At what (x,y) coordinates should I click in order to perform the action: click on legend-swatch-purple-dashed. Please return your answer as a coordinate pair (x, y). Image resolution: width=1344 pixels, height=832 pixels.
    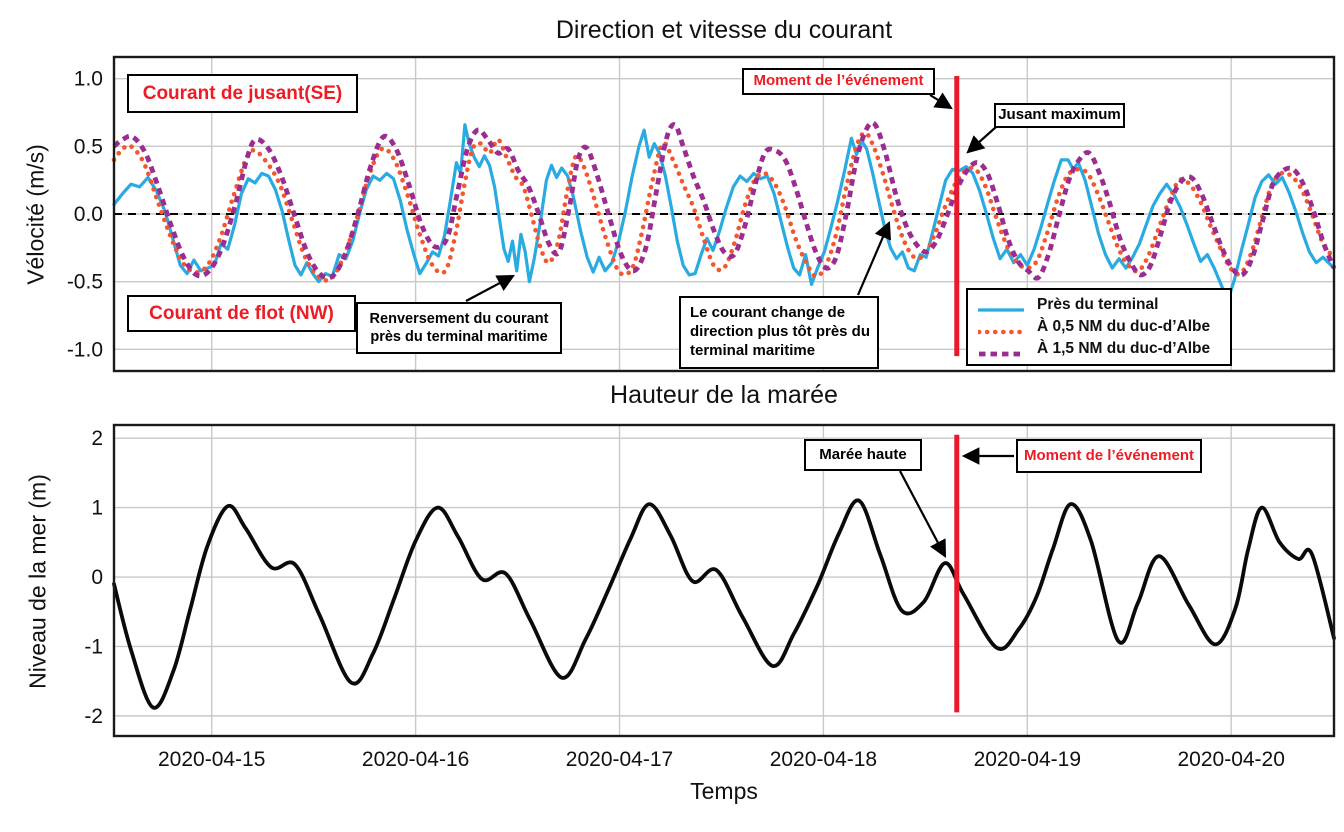
    Looking at the image, I should click on (1001, 351).